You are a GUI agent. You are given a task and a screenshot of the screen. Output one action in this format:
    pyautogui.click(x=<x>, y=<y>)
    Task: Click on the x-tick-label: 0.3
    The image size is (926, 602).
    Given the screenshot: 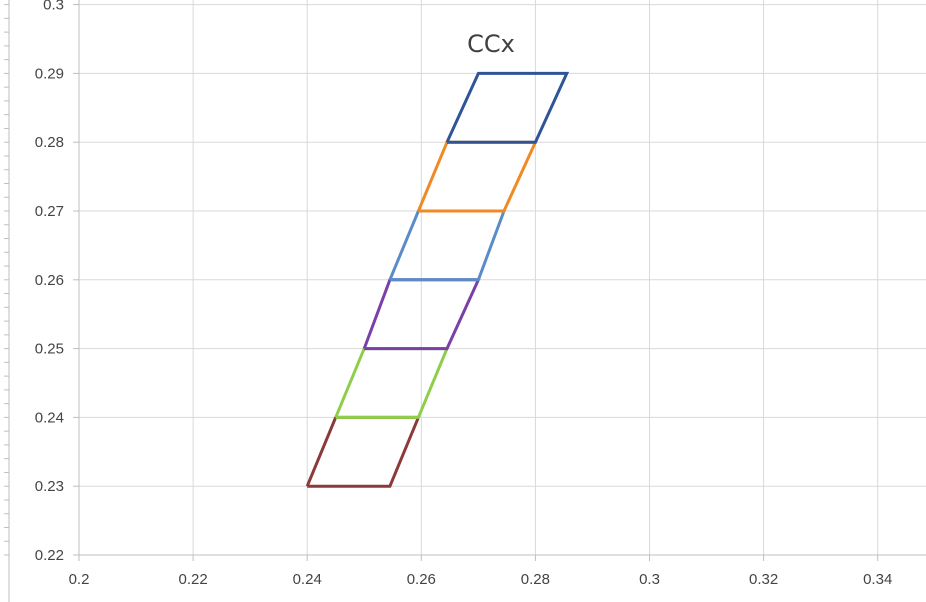 What is the action you would take?
    pyautogui.click(x=649, y=579)
    